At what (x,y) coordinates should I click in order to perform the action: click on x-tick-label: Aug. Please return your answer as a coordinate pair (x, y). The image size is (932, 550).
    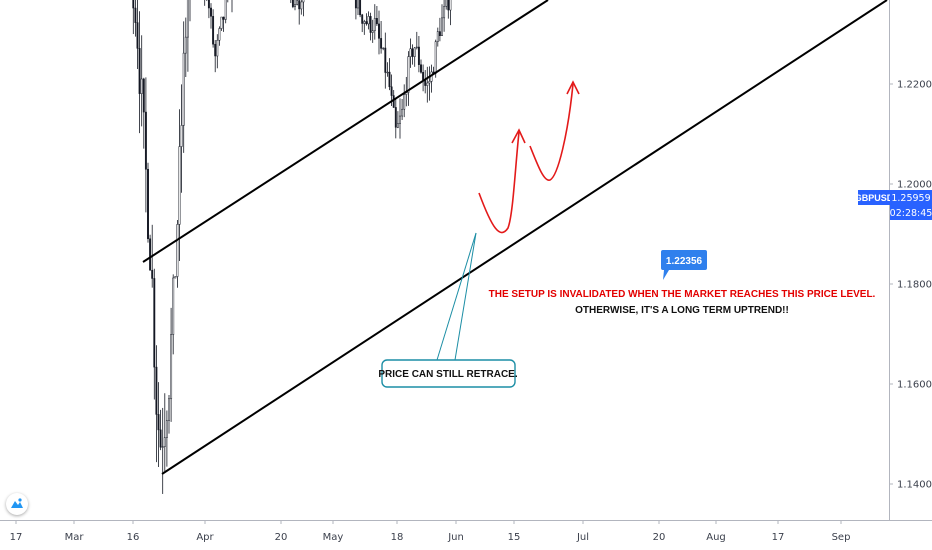
    Looking at the image, I should click on (716, 537).